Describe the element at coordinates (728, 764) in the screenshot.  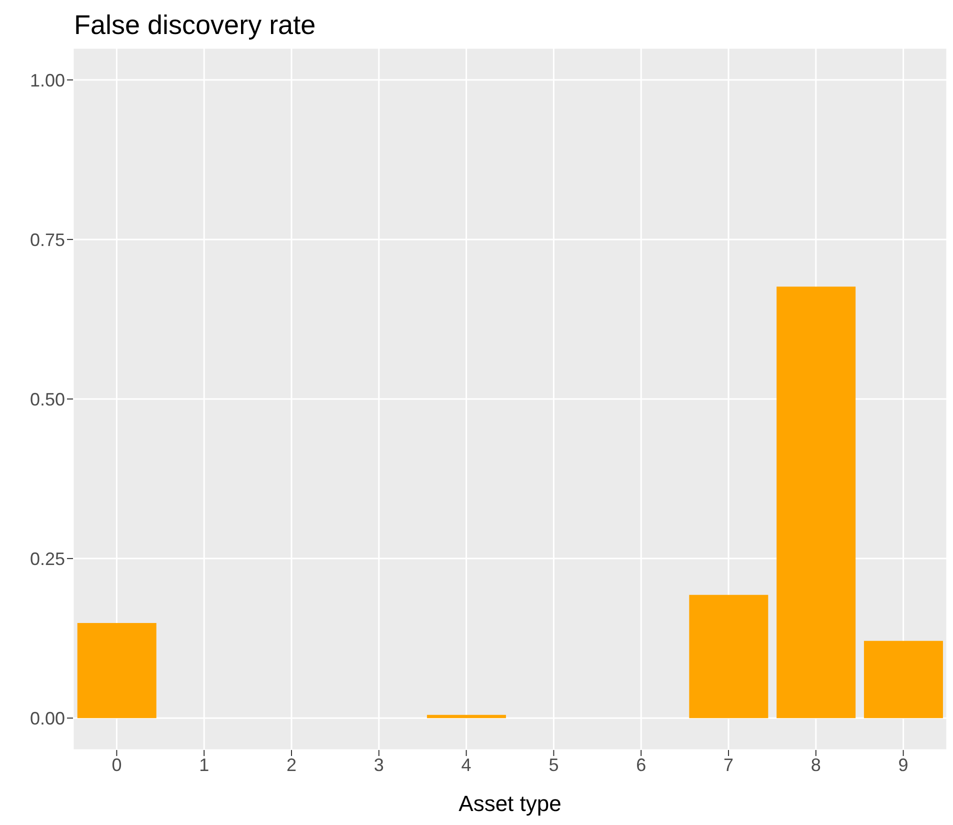
I see `x-tick-label: 7` at that location.